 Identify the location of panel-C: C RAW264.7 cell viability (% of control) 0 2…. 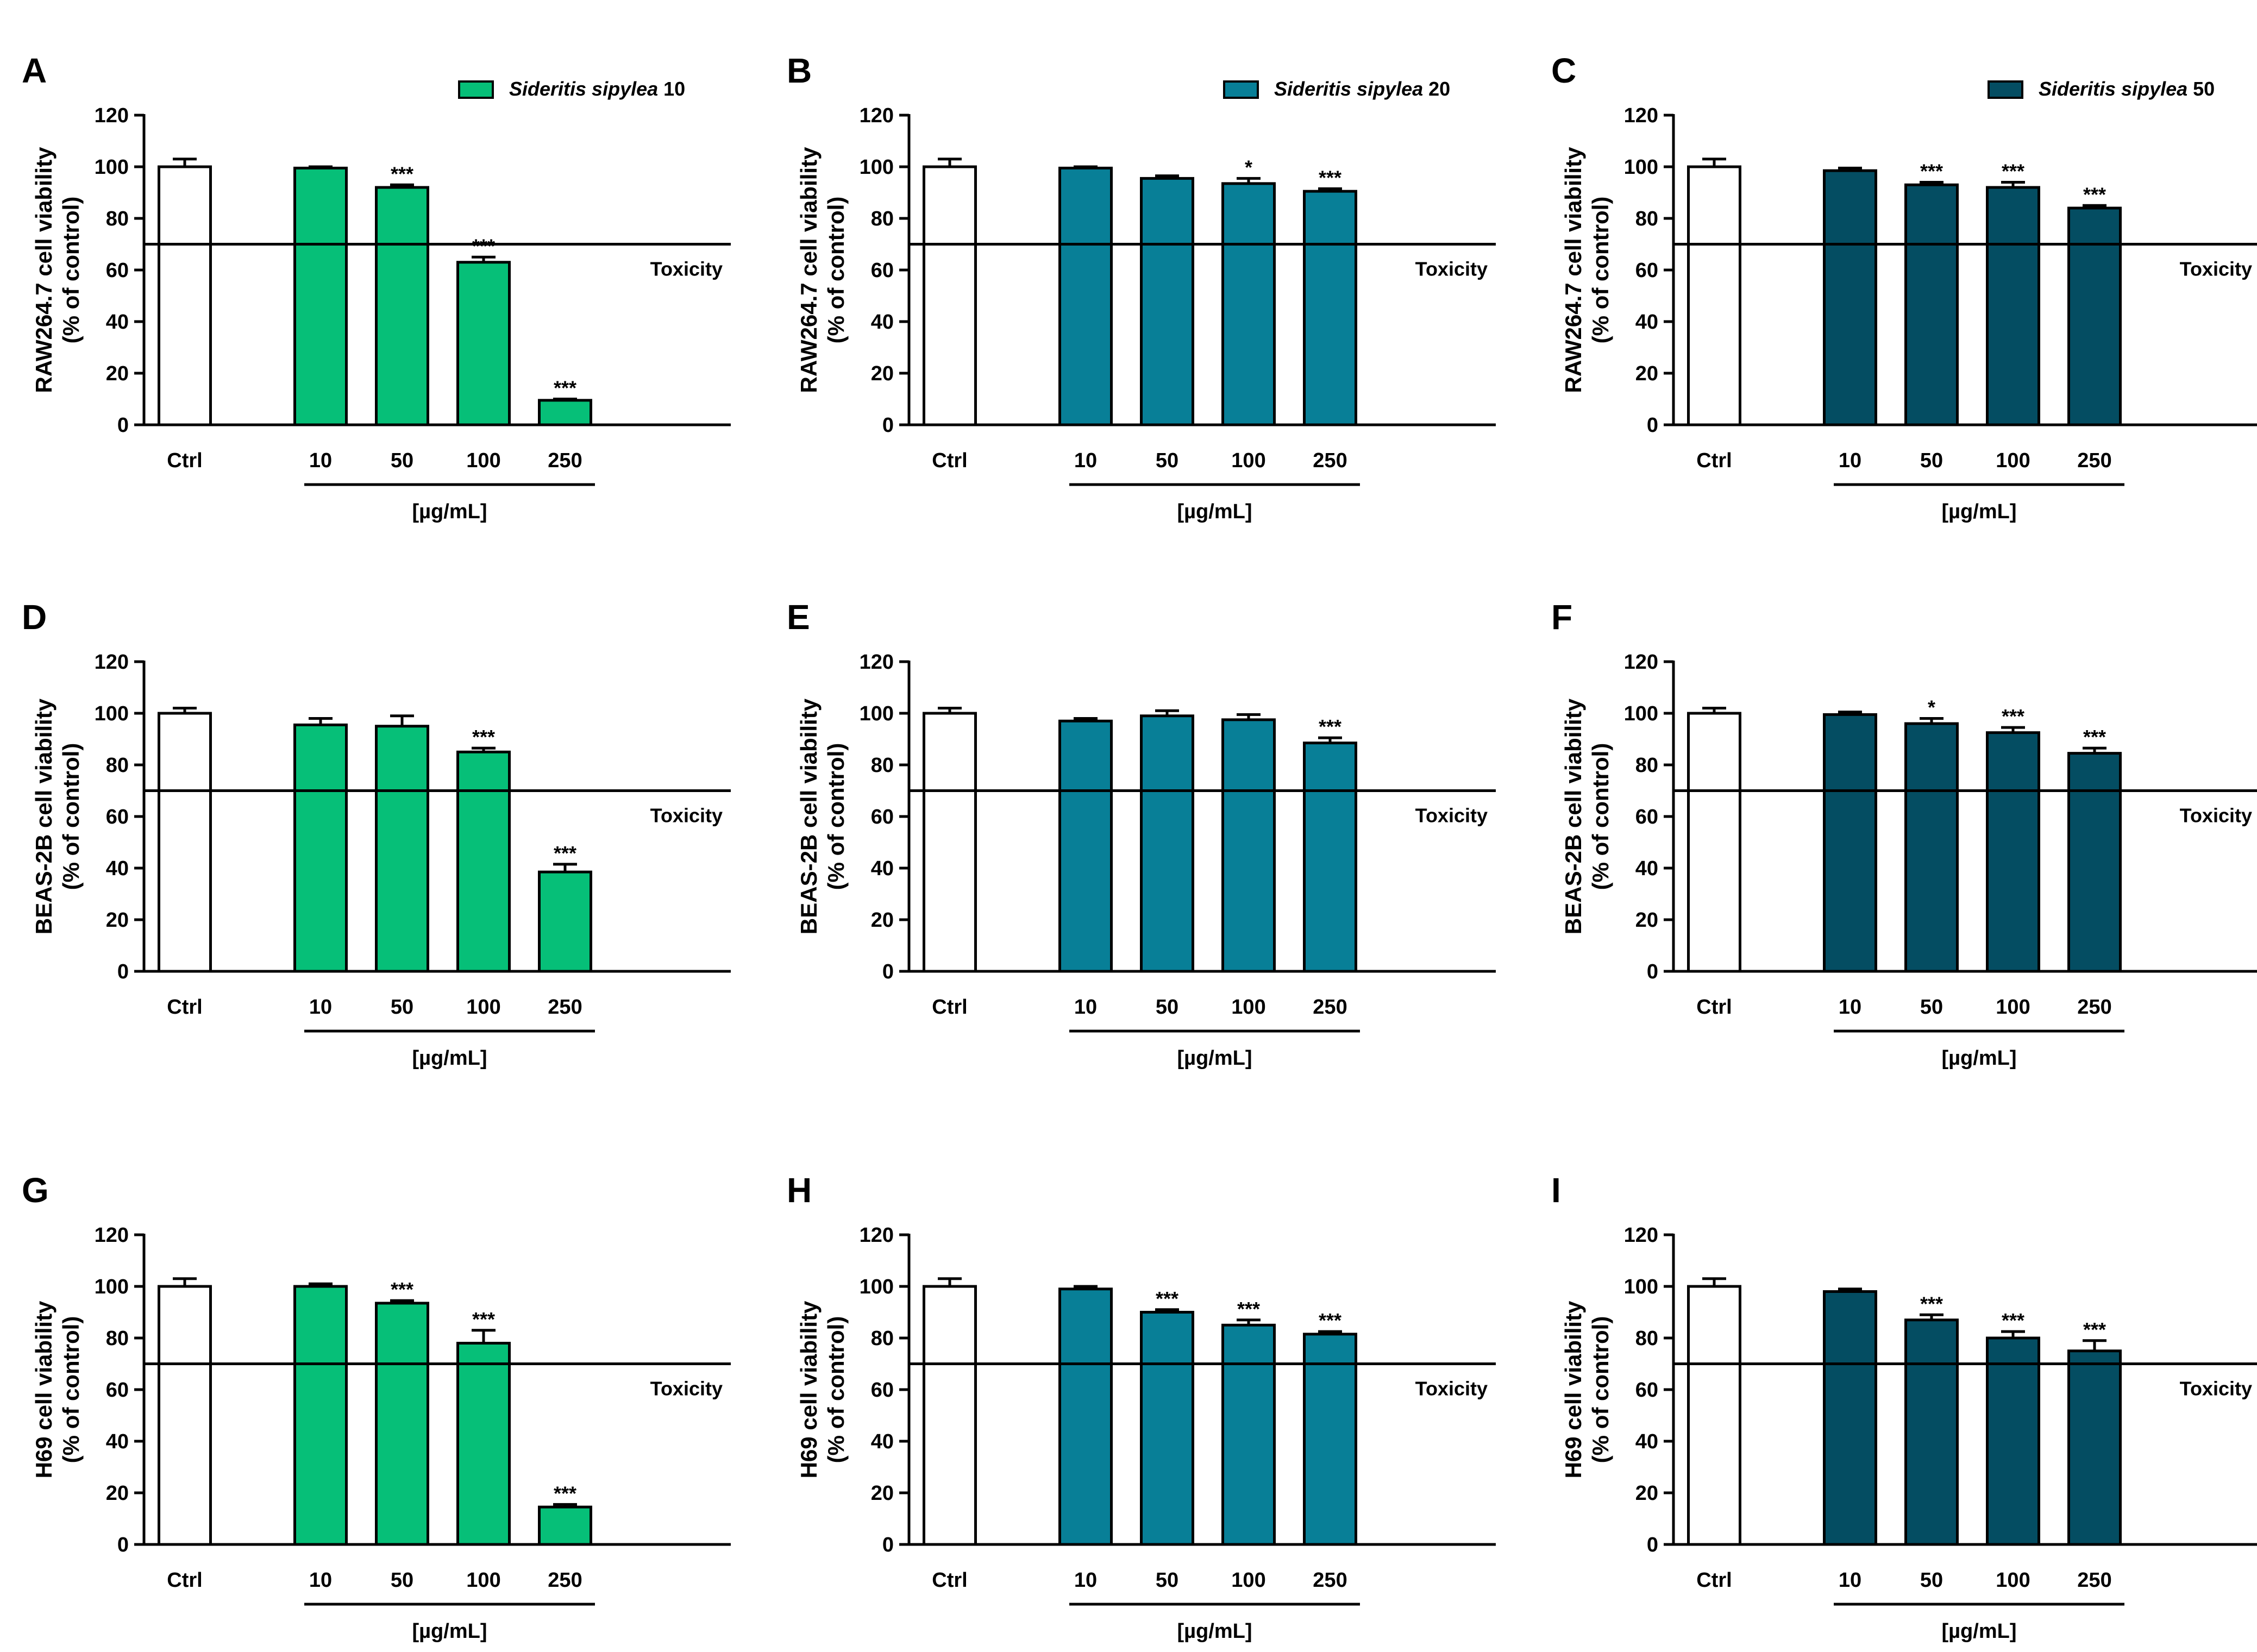
(1904, 287).